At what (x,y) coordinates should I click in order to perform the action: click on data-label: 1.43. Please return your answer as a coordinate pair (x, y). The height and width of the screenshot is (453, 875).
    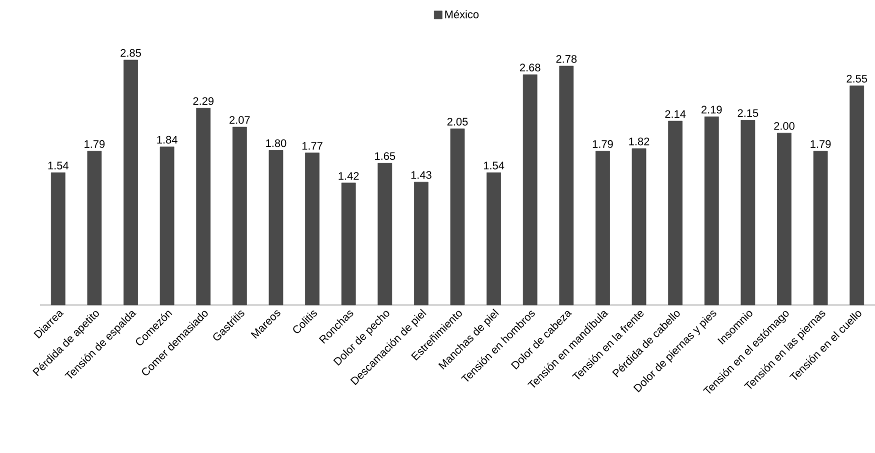
    Looking at the image, I should click on (421, 175).